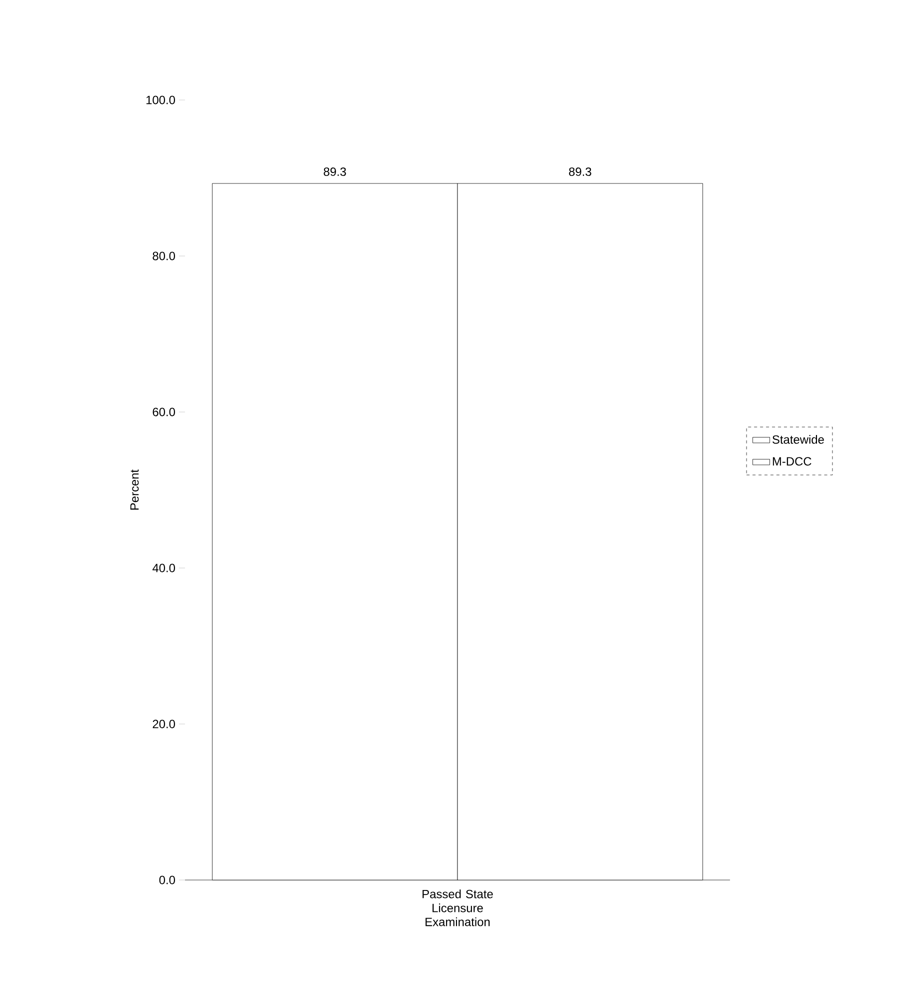  I want to click on y-tick-label: 0.0, so click(167, 880).